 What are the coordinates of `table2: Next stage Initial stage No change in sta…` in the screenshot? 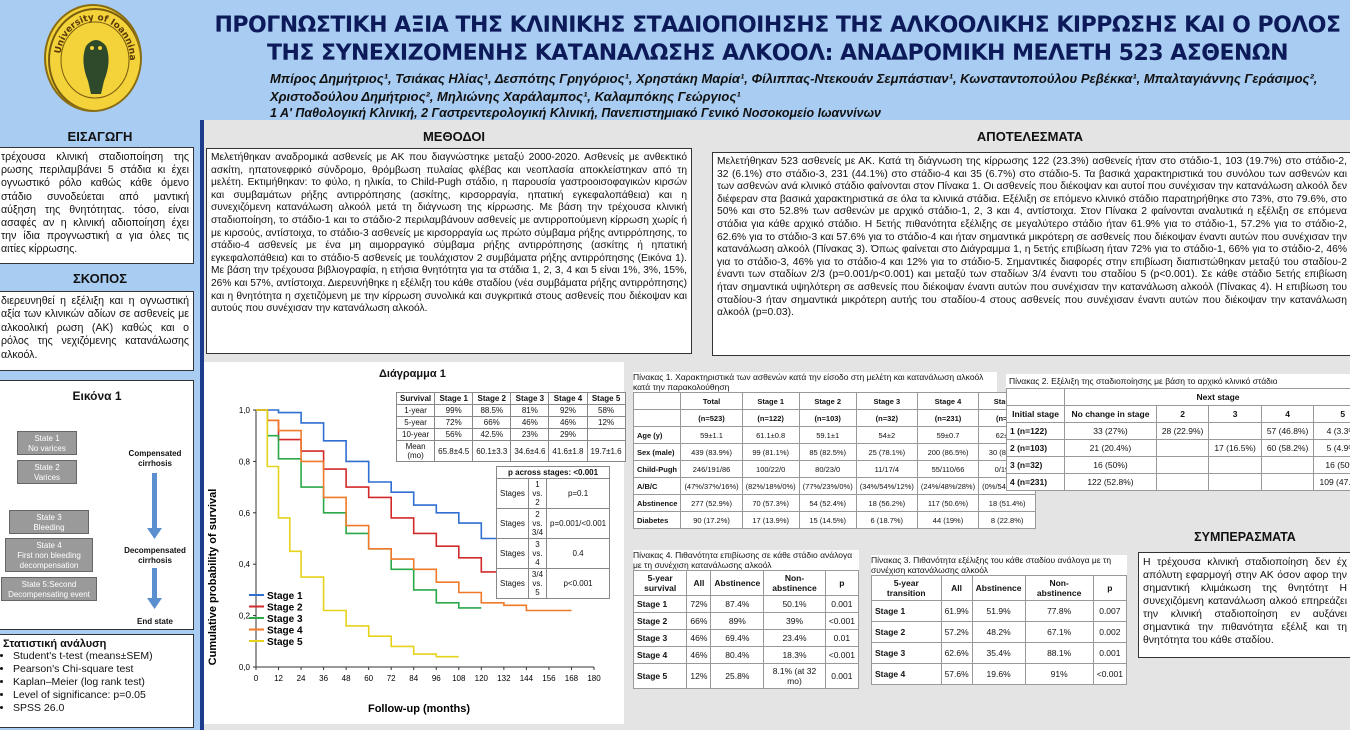 It's located at (1178, 439).